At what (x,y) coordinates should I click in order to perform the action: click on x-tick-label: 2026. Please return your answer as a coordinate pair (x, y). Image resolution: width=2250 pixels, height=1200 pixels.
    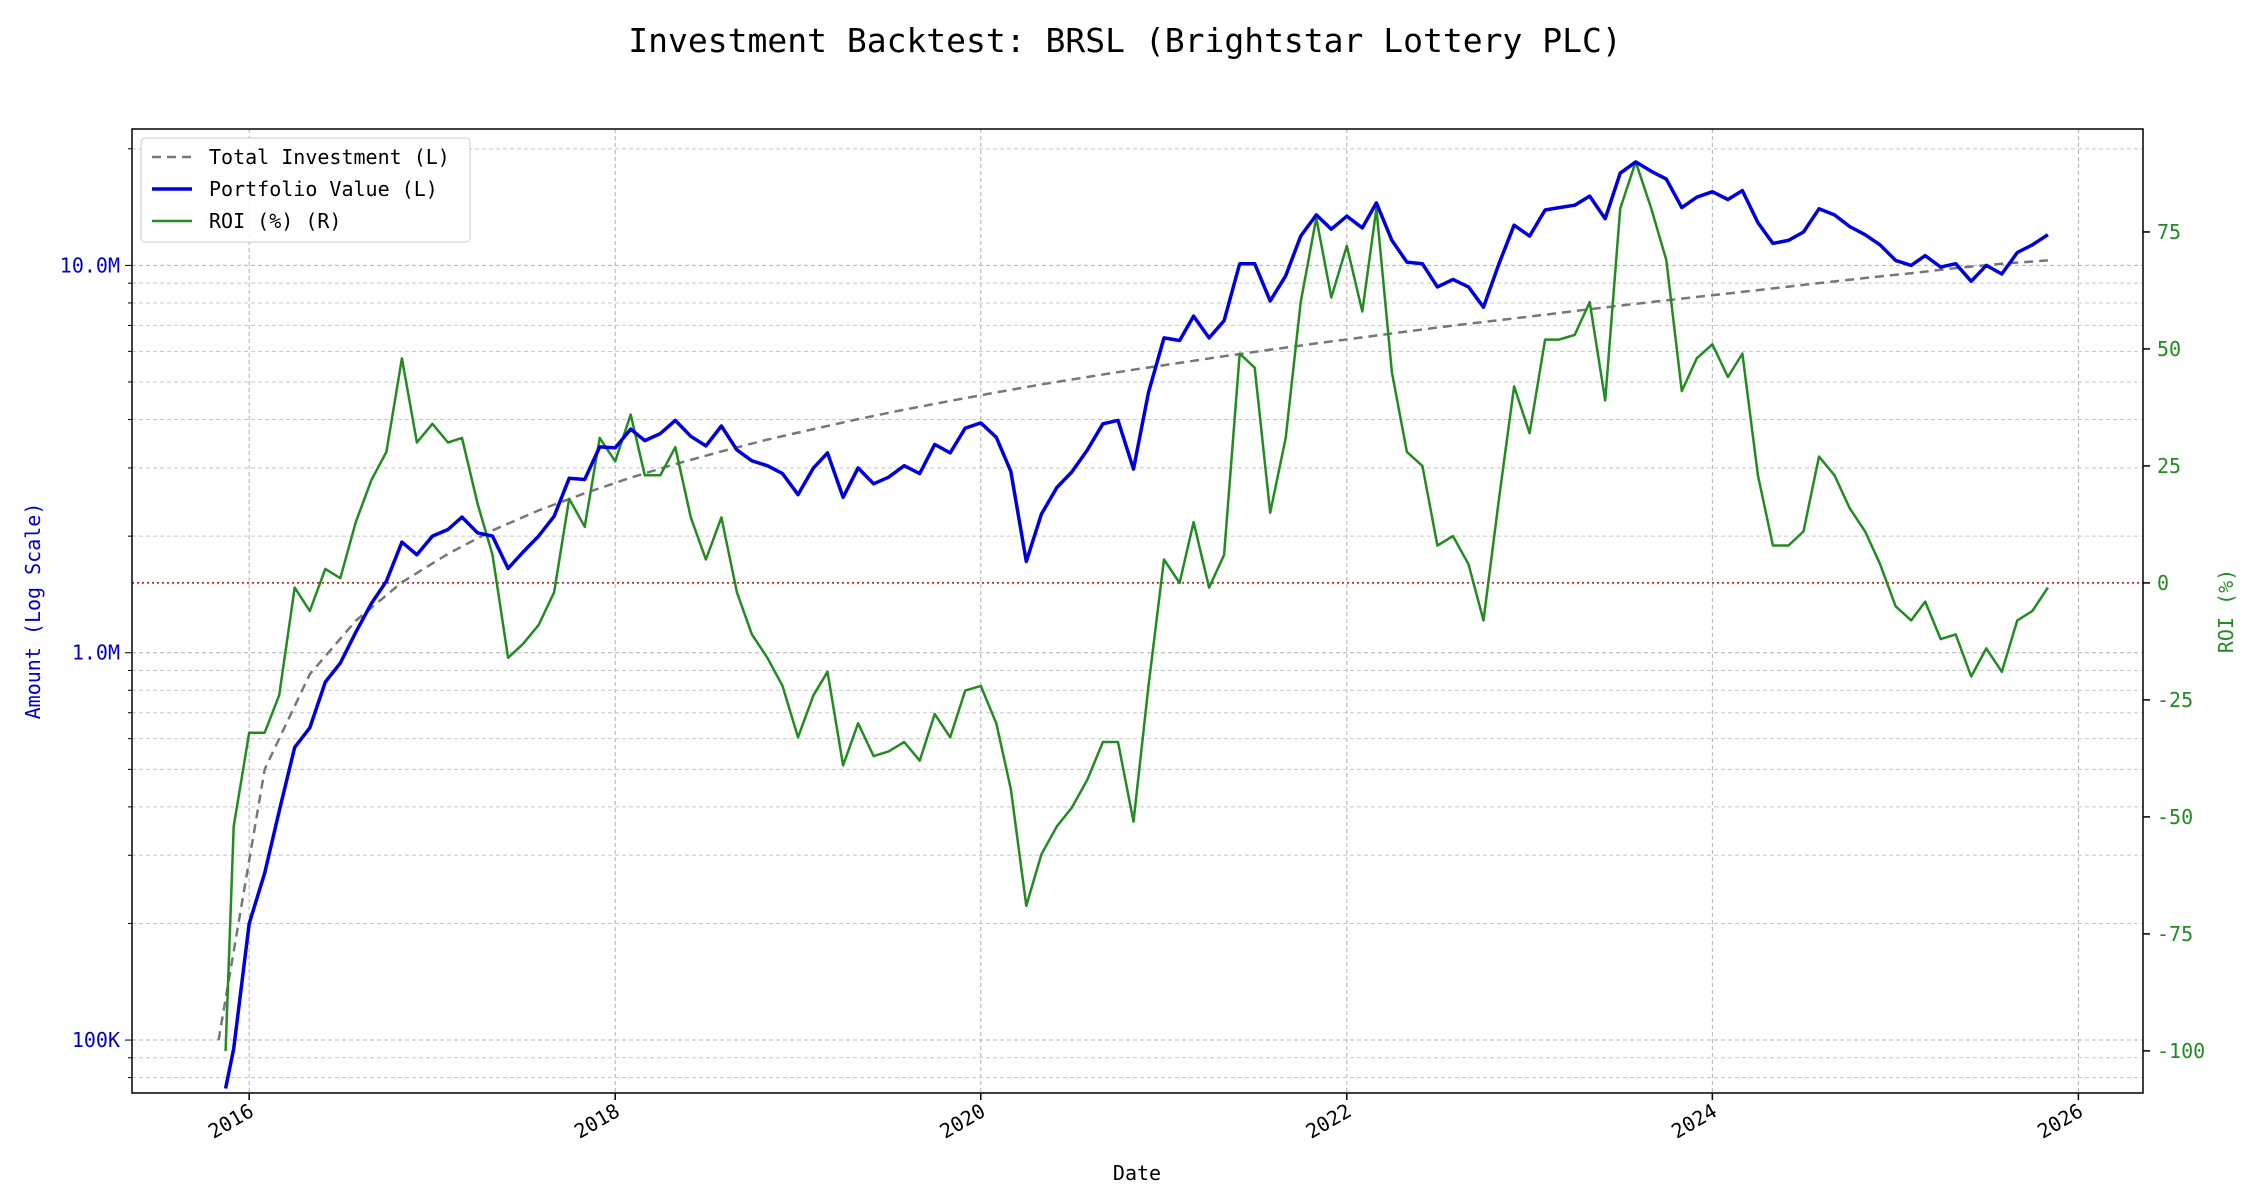
    Looking at the image, I should click on (2060, 1121).